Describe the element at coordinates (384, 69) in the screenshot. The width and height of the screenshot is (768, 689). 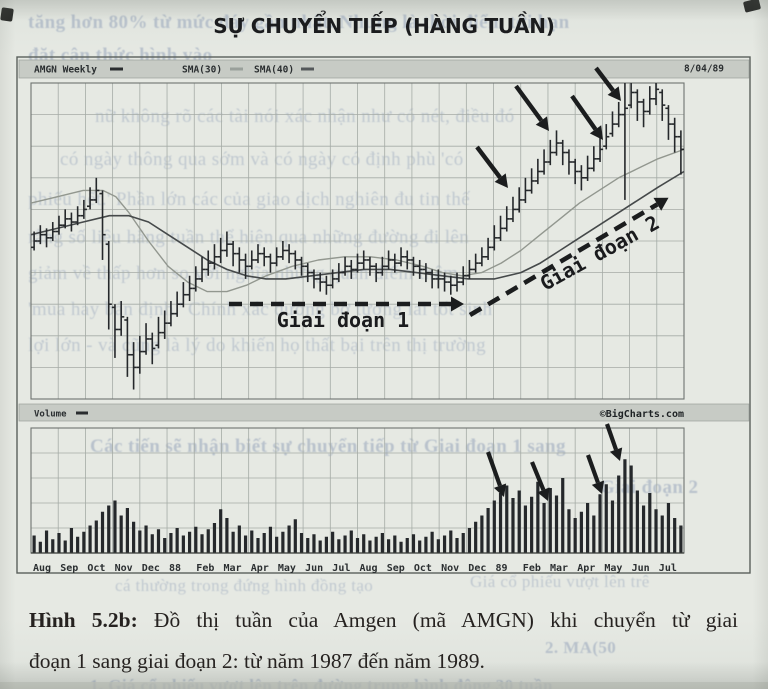
I see `price-header-bar` at that location.